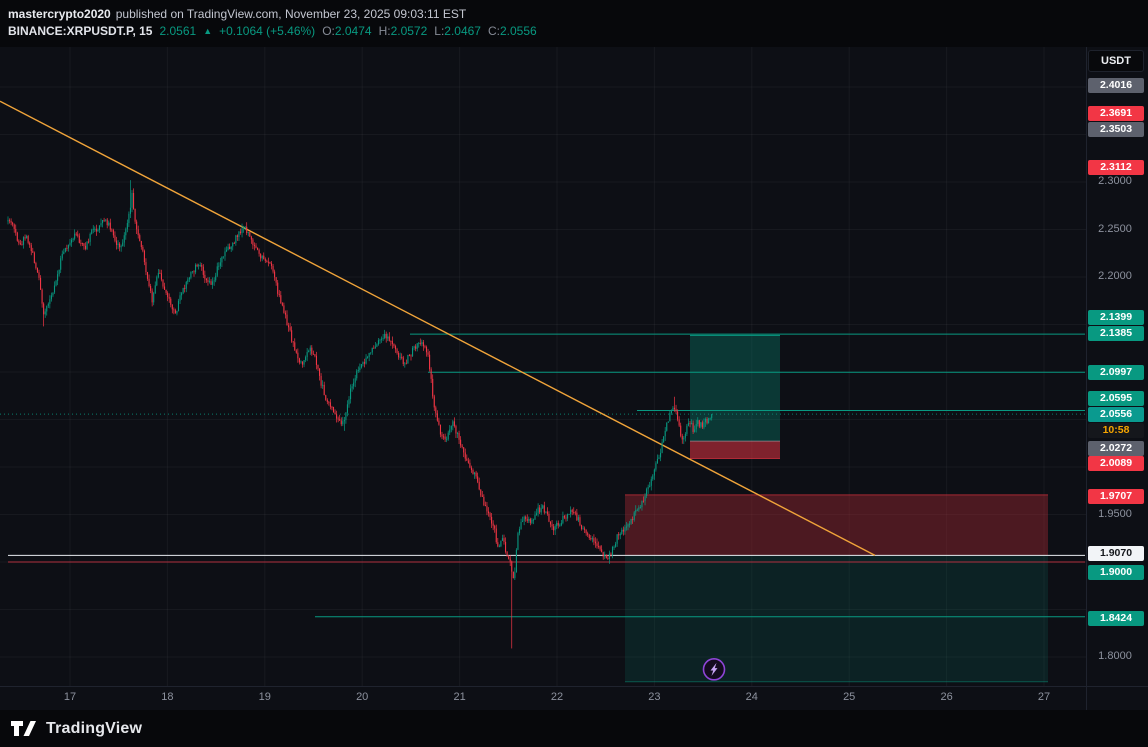 This screenshot has height=747, width=1148. Describe the element at coordinates (1115, 181) in the screenshot. I see `axis-tick-2.3000: 2.3000` at that location.